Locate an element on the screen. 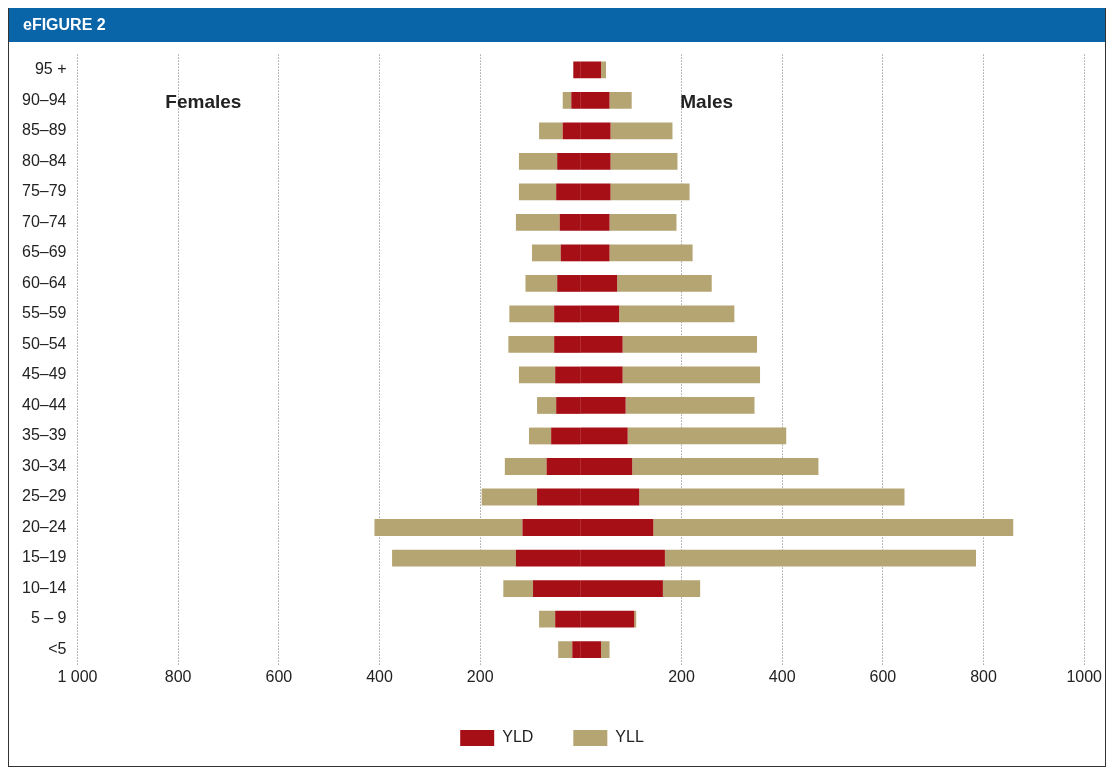 The width and height of the screenshot is (1114, 783). y-tick-label: 10–14 is located at coordinates (44, 587).